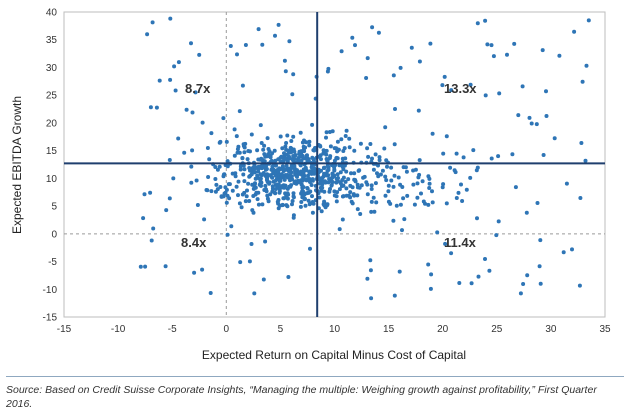 This screenshot has width=630, height=415. What do you see at coordinates (118, 329) in the screenshot?
I see `x-tick-label-1: -10` at bounding box center [118, 329].